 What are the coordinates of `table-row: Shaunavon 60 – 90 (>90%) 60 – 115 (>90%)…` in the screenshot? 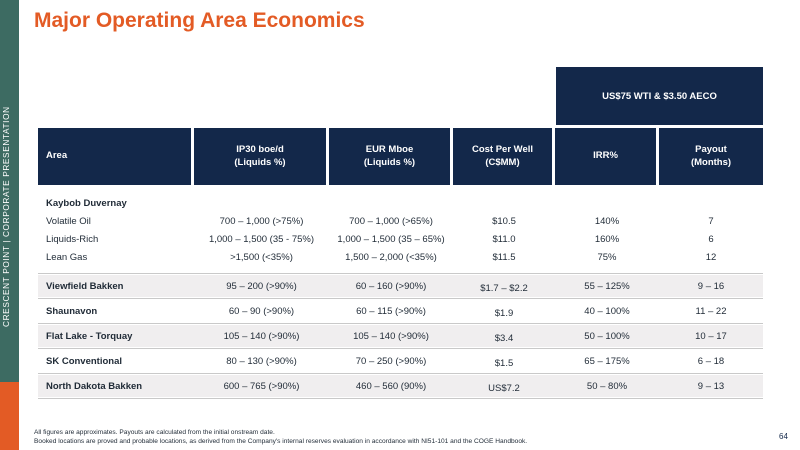 It's located at (400, 311).